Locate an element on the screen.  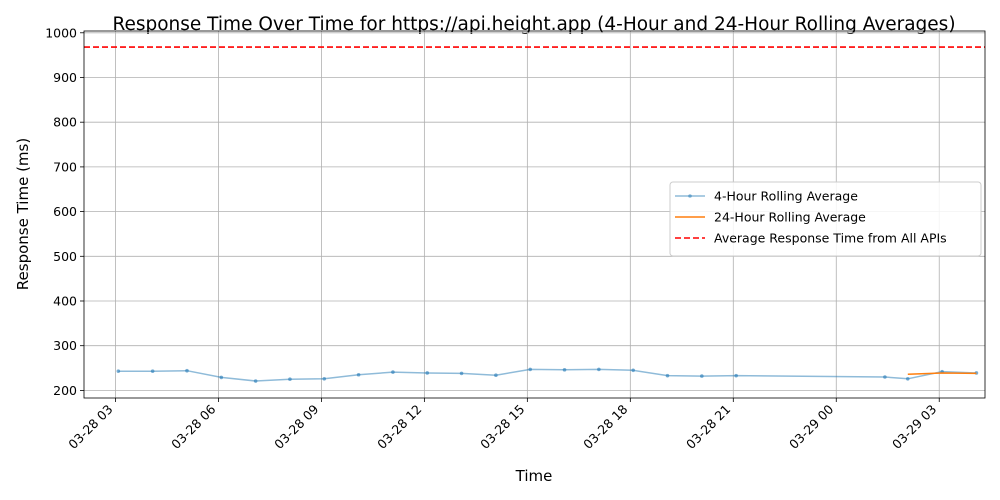
series-layer is located at coordinates (547, 375).